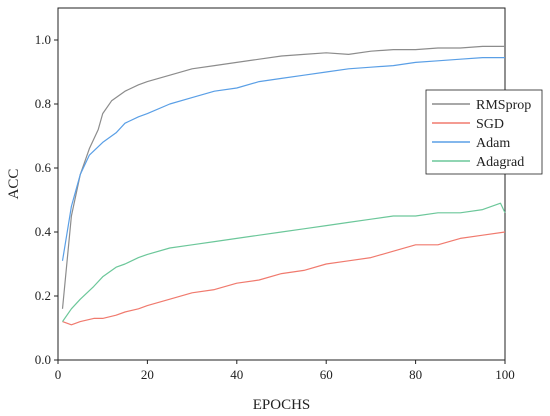  I want to click on legend: RMSprop SGD Adam Adagrad, so click(484, 132).